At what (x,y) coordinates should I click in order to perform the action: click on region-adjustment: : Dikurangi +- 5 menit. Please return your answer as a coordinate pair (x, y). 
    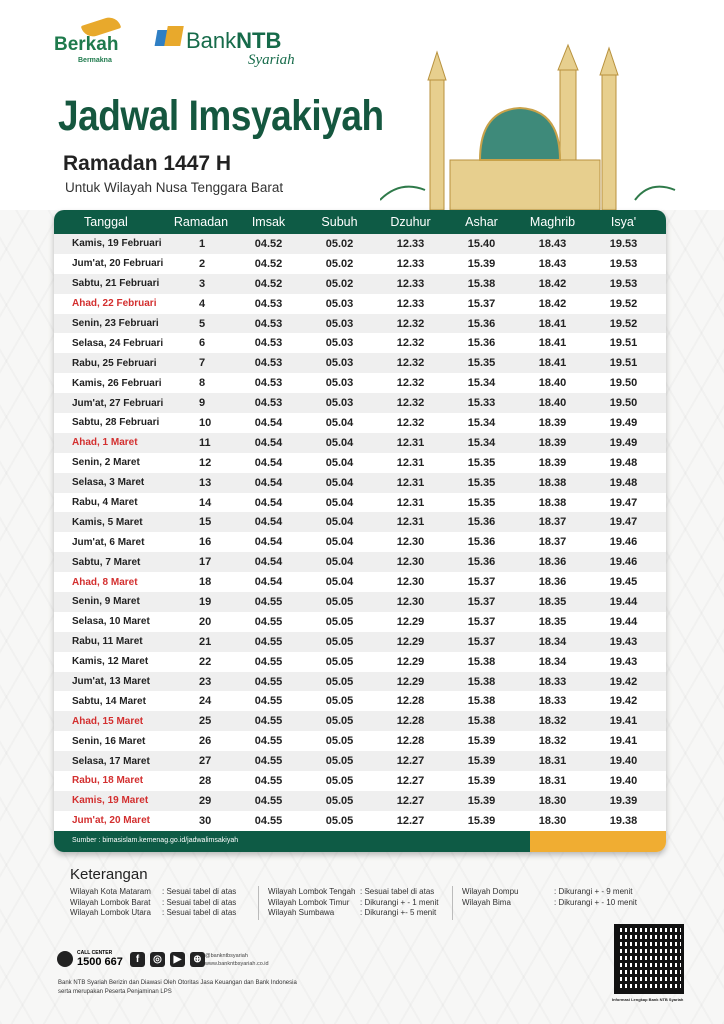
    Looking at the image, I should click on (398, 912).